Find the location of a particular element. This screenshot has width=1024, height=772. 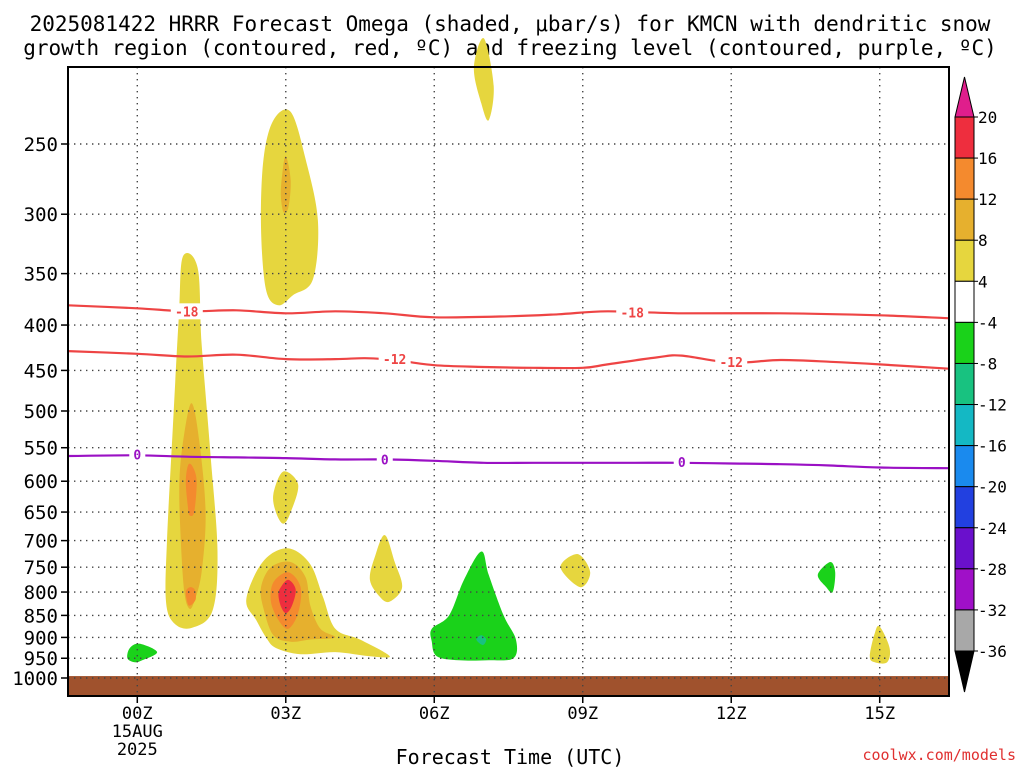

y-tick-label: 550 is located at coordinates (41, 449).